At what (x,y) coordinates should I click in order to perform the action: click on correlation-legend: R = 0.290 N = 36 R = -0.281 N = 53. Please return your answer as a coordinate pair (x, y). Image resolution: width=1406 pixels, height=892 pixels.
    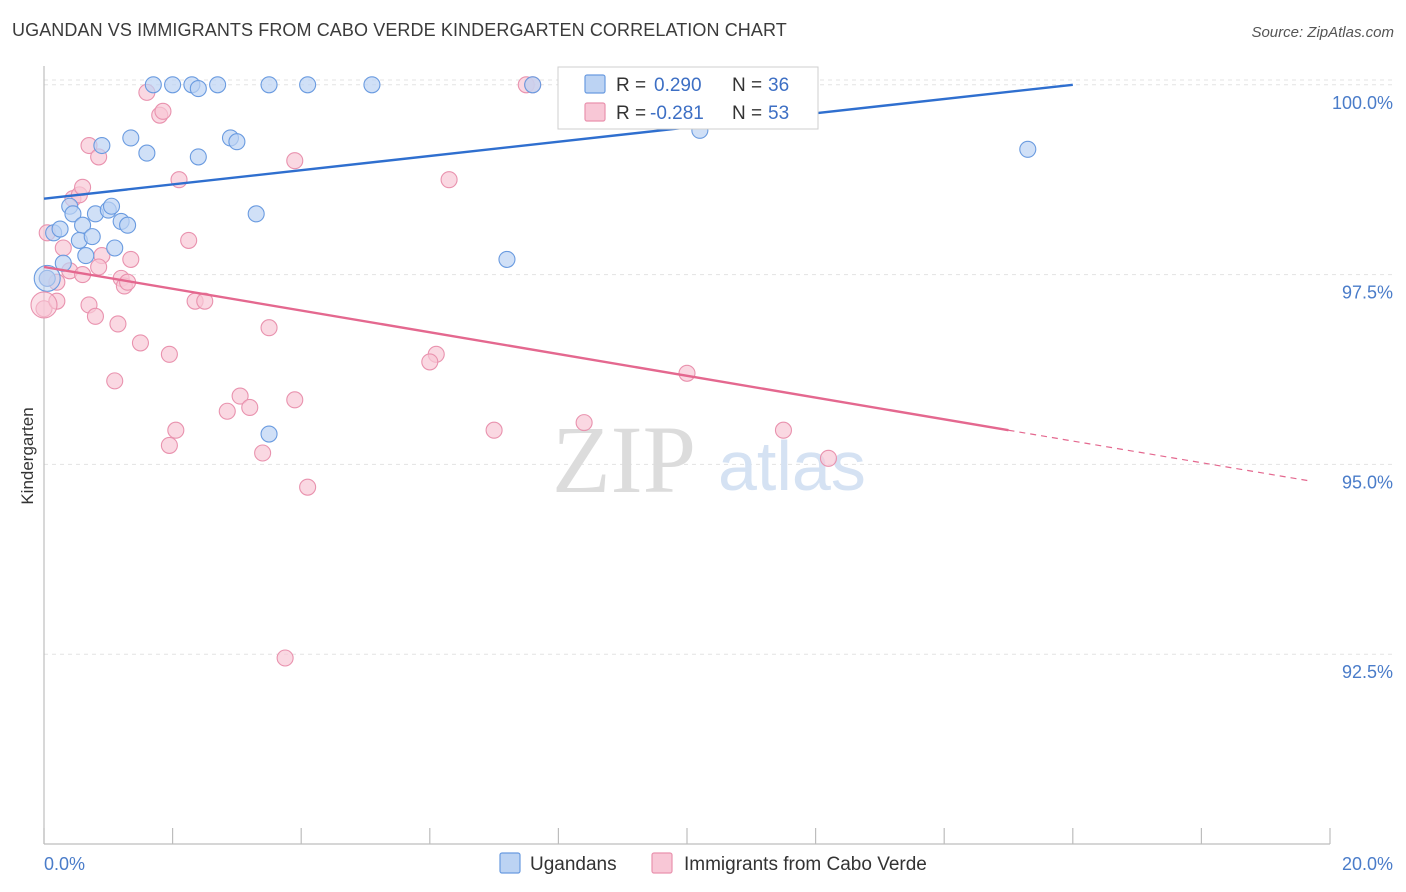
    Looking at the image, I should click on (688, 98).